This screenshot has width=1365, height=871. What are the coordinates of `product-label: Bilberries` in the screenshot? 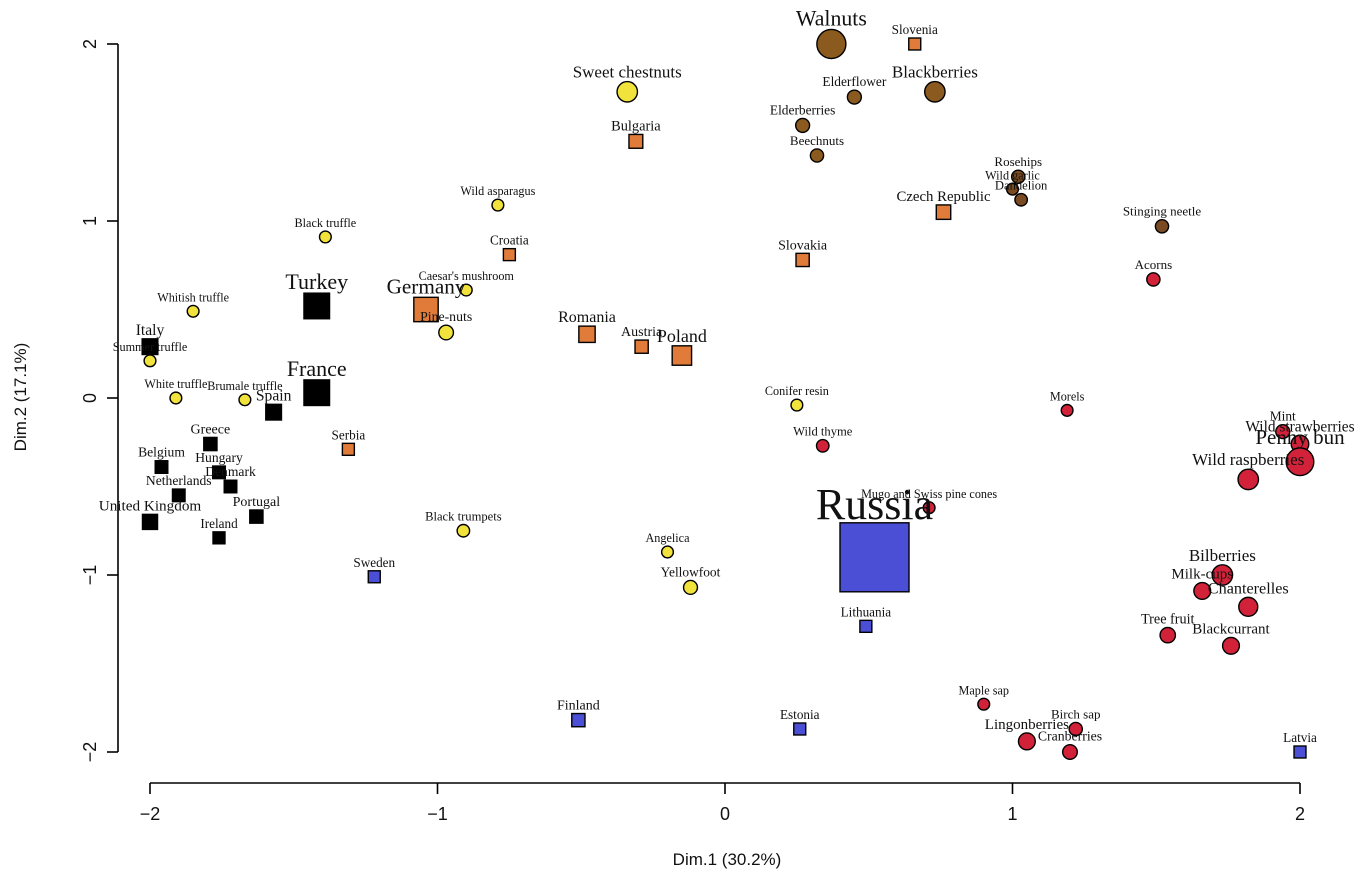 It's located at (1222, 555).